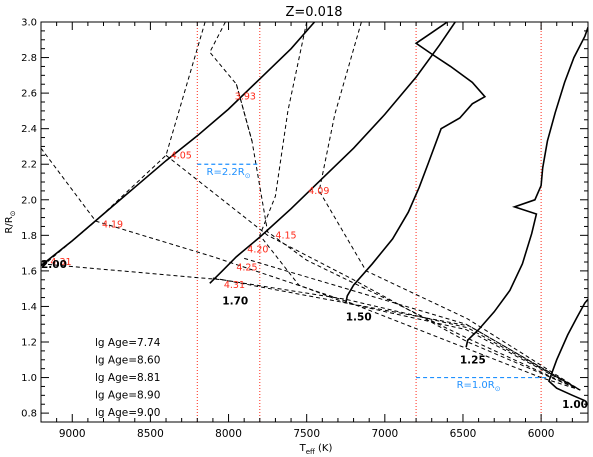 Image resolution: width=593 pixels, height=457 pixels. I want to click on legend-entry-4: lg Age=9.00, so click(127, 413).